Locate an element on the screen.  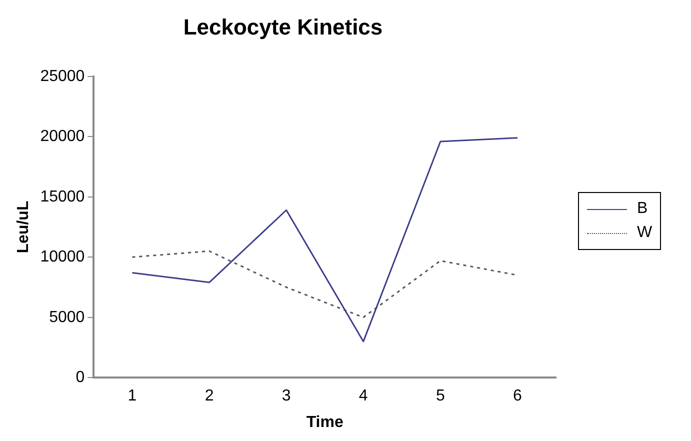
y-tick-label: 5000 is located at coordinates (67, 317).